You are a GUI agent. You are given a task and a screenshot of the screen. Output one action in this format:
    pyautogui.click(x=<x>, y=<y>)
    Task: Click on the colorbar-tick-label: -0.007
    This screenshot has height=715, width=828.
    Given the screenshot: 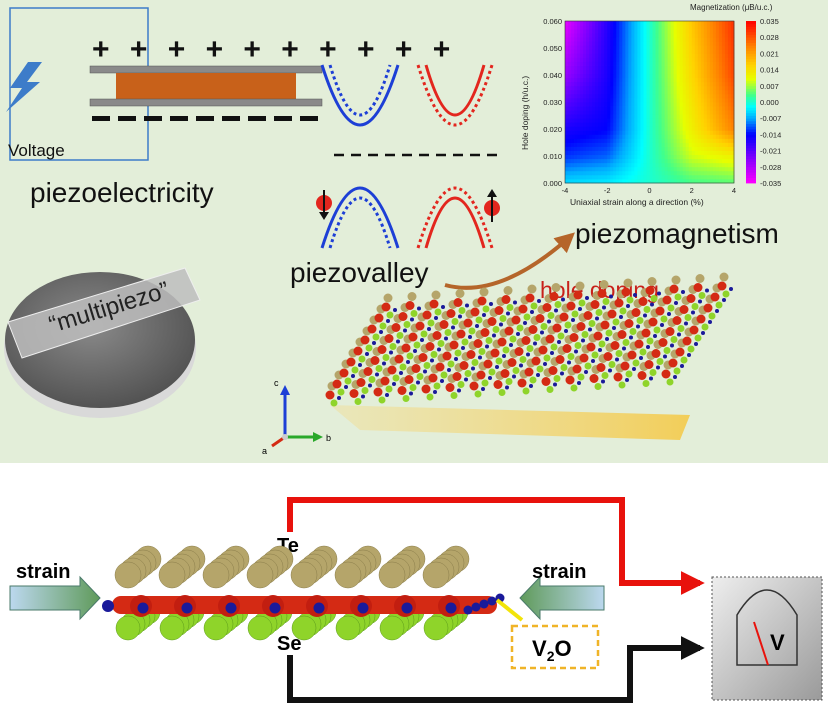 What is the action you would take?
    pyautogui.click(x=770, y=118)
    